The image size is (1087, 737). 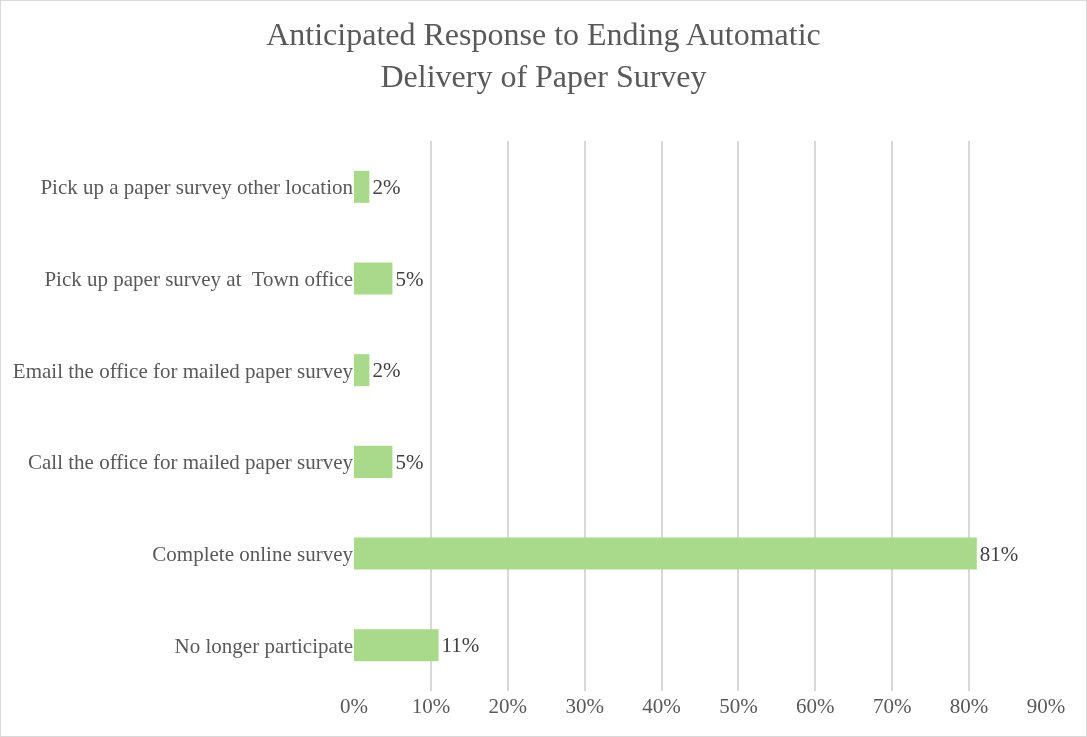 What do you see at coordinates (431, 706) in the screenshot?
I see `x-tick-label: 10%` at bounding box center [431, 706].